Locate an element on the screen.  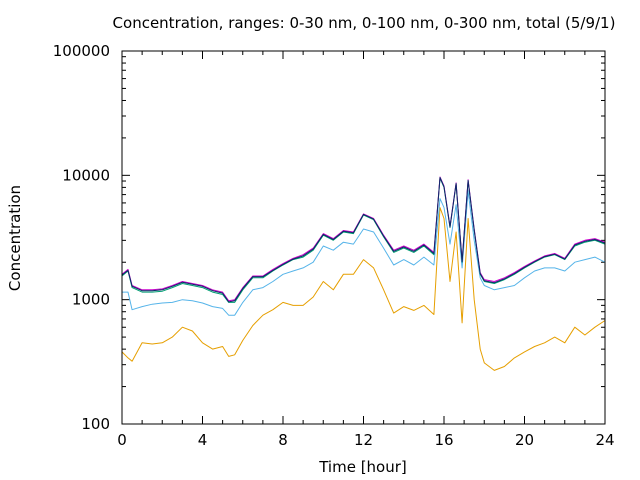
x-tick-label: 16 is located at coordinates (443, 440).